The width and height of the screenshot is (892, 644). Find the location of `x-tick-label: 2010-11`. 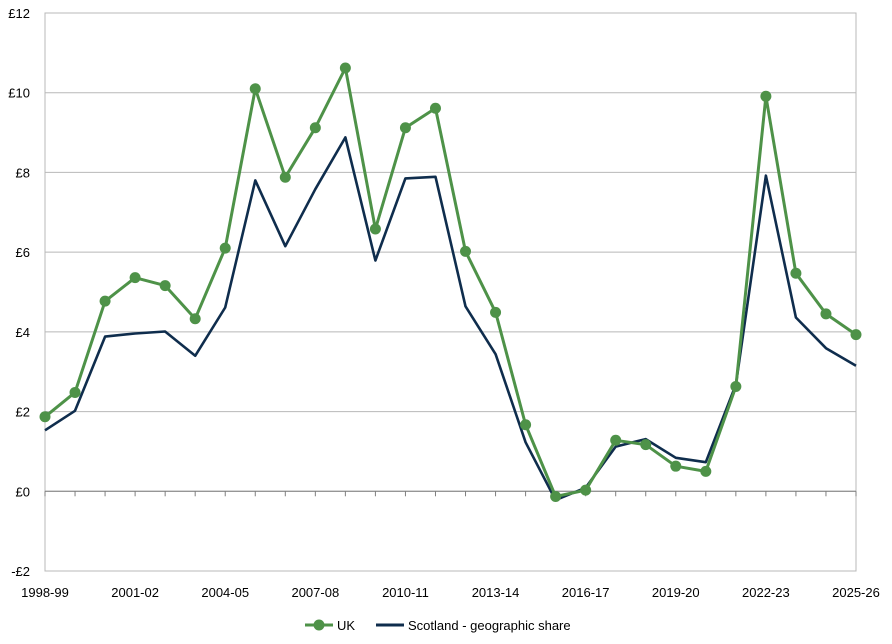

x-tick-label: 2010-11 is located at coordinates (405, 592).